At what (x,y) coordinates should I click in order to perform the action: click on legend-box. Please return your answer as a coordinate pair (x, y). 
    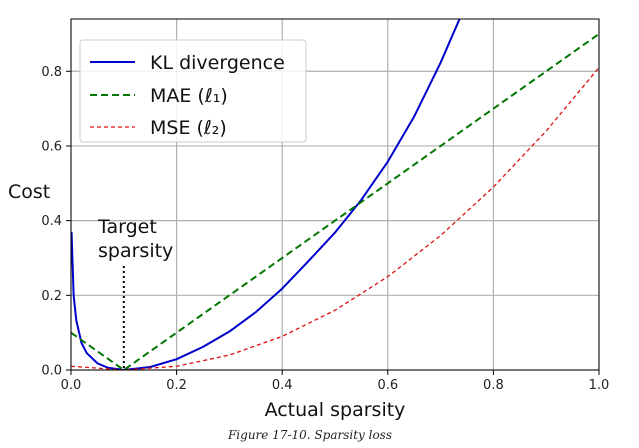
    Looking at the image, I should click on (193, 91).